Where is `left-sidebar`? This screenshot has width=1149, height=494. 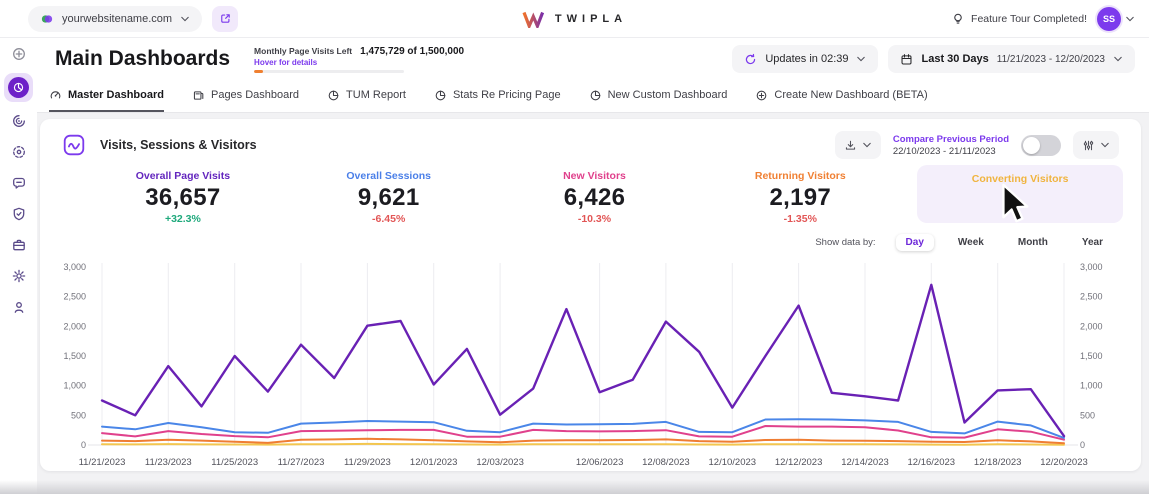
left-sidebar is located at coordinates (18, 266).